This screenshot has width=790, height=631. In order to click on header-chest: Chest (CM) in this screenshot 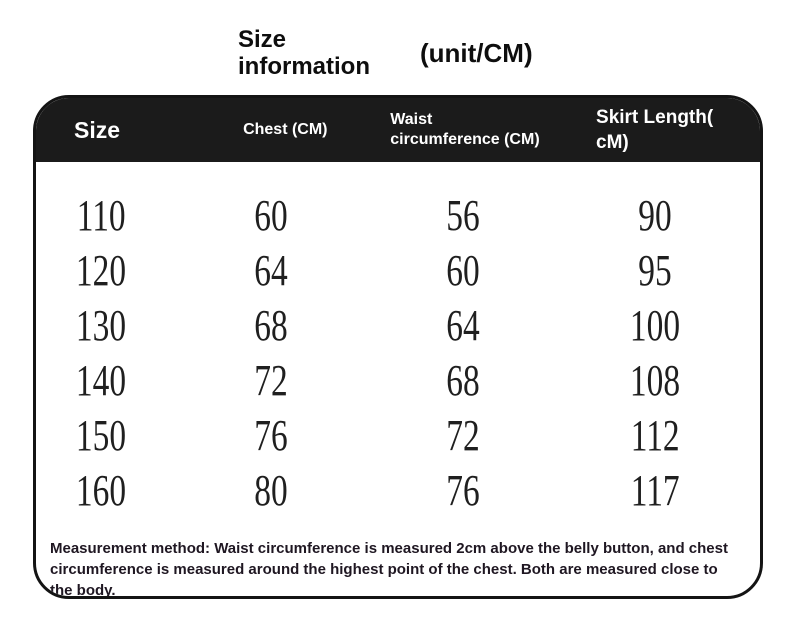, I will do `click(271, 130)`.